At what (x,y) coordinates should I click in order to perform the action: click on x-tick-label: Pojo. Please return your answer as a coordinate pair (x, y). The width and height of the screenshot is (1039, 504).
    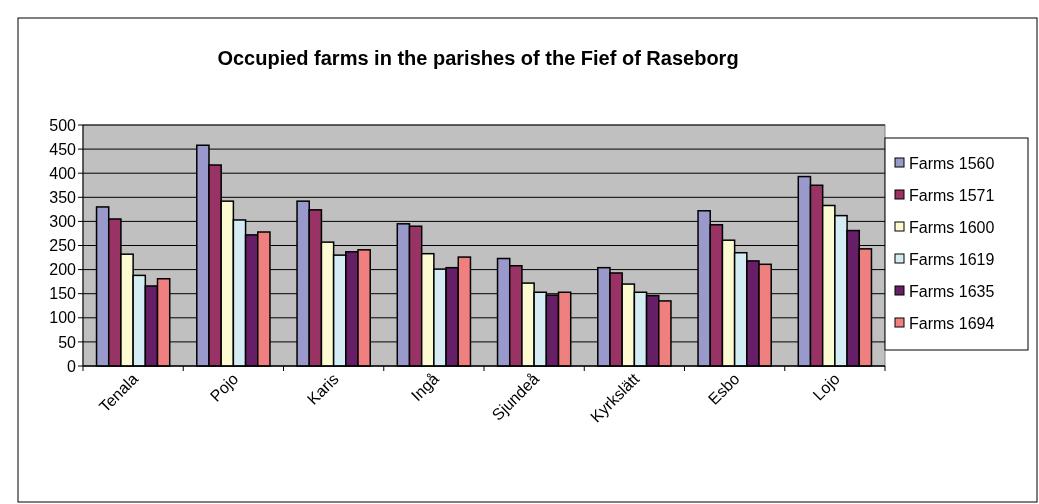
    Looking at the image, I should click on (224, 387).